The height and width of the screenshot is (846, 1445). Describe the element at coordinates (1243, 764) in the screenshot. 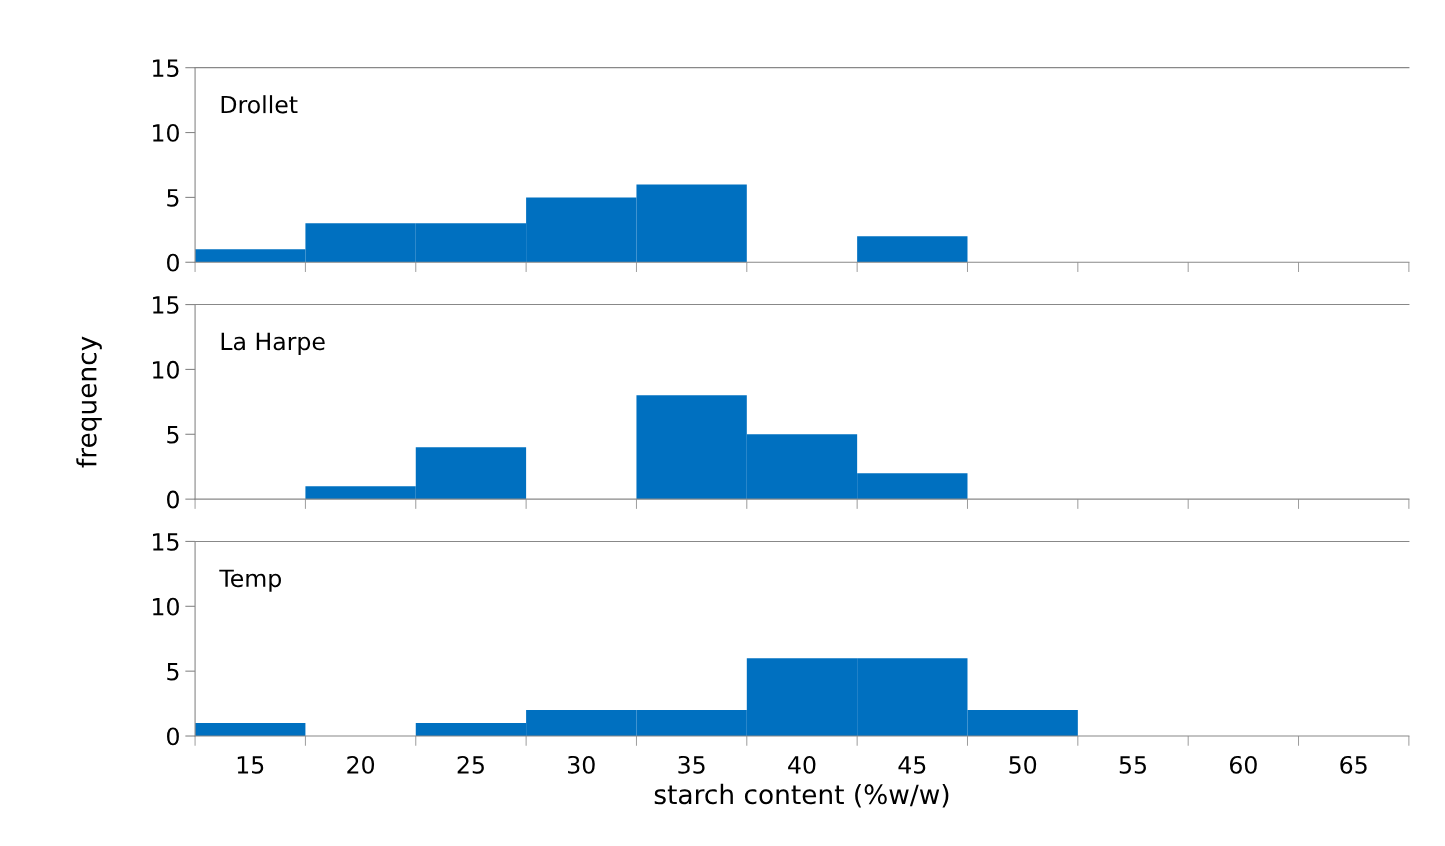

I see `x-tick-label: 60` at that location.